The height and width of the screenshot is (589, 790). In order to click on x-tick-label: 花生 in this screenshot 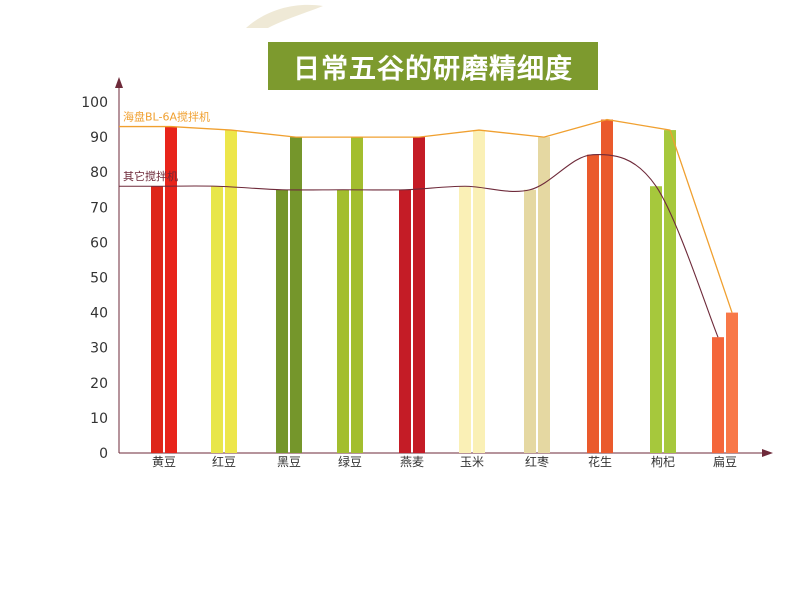, I will do `click(600, 461)`.